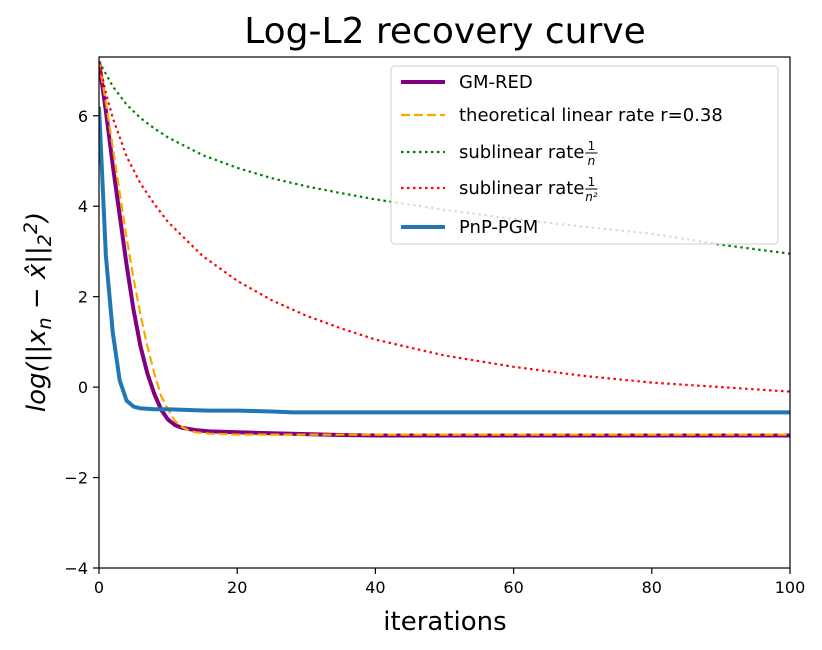 Image resolution: width=822 pixels, height=650 pixels. Describe the element at coordinates (76, 478) in the screenshot. I see `y-tick-label: −2` at that location.